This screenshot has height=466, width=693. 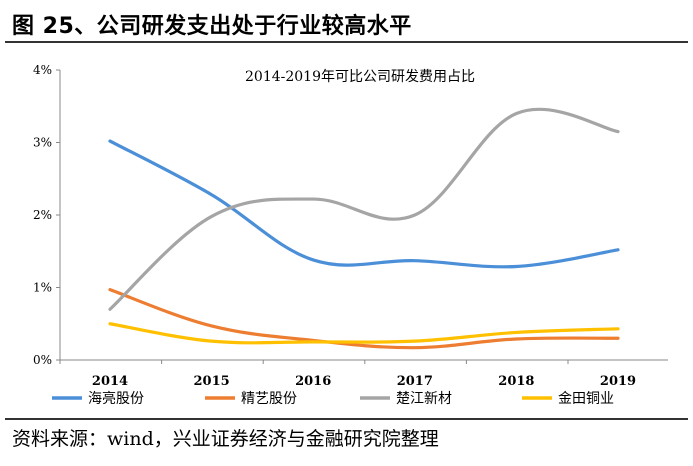 I want to click on legend-label: 楚江新材, so click(x=424, y=399).